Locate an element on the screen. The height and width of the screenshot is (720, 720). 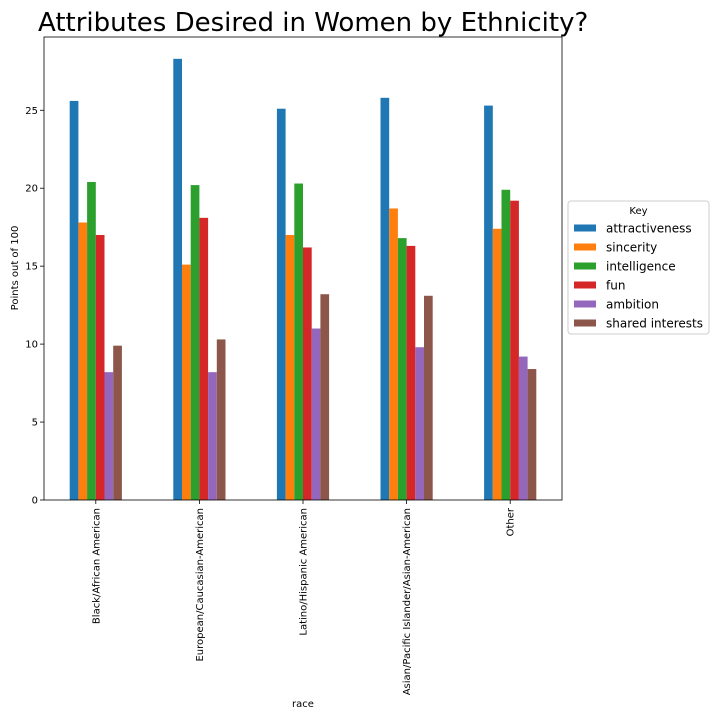
x-tick-label: Other is located at coordinates (511, 521).